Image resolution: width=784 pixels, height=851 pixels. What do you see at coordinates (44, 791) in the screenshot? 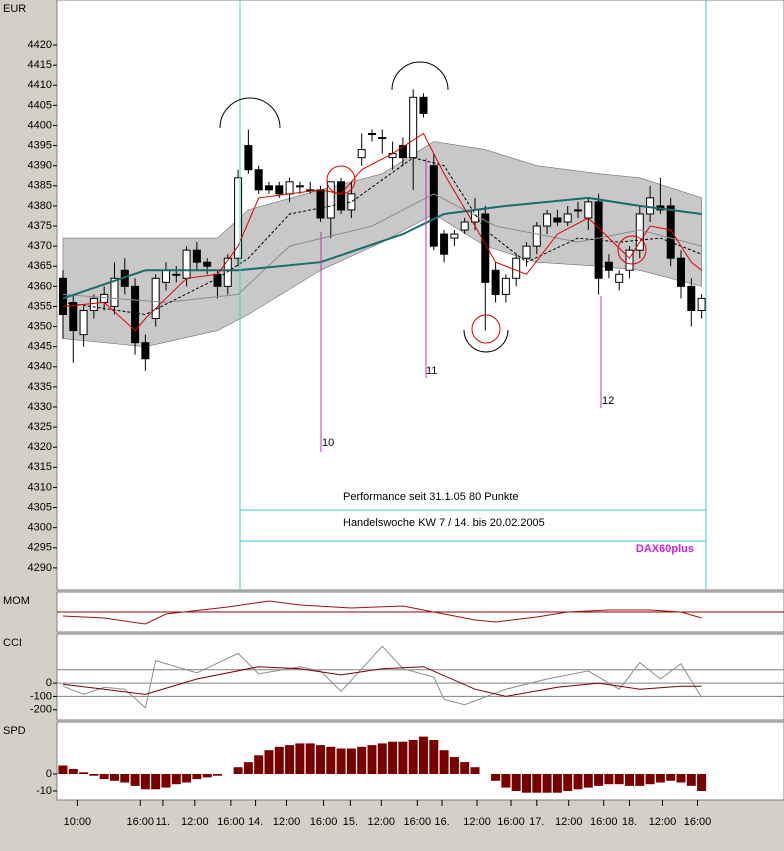
I see `y-tick-label: -10` at bounding box center [44, 791].